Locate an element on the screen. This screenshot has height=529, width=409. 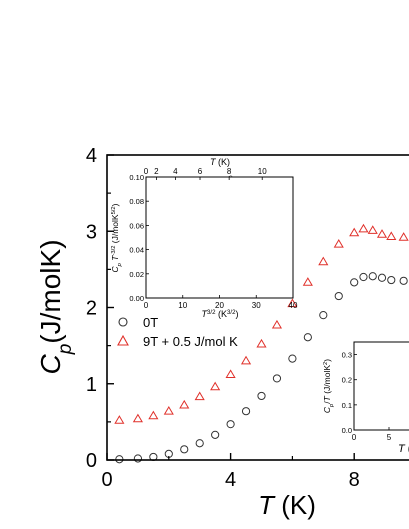
inset1-top-tick-label: 10 is located at coordinates (262, 171).